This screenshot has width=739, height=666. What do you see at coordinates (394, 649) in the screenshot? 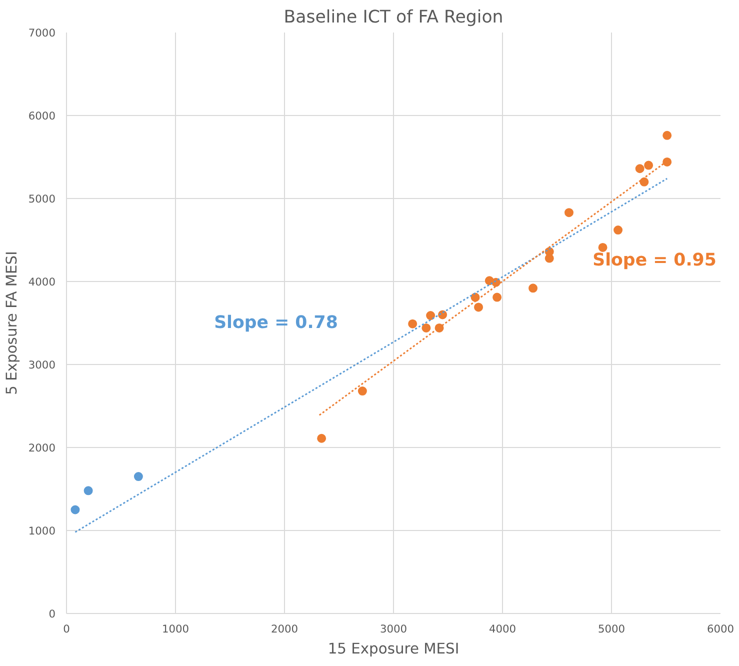
I see `x-axis-title: 15 Exposure MESI` at bounding box center [394, 649].